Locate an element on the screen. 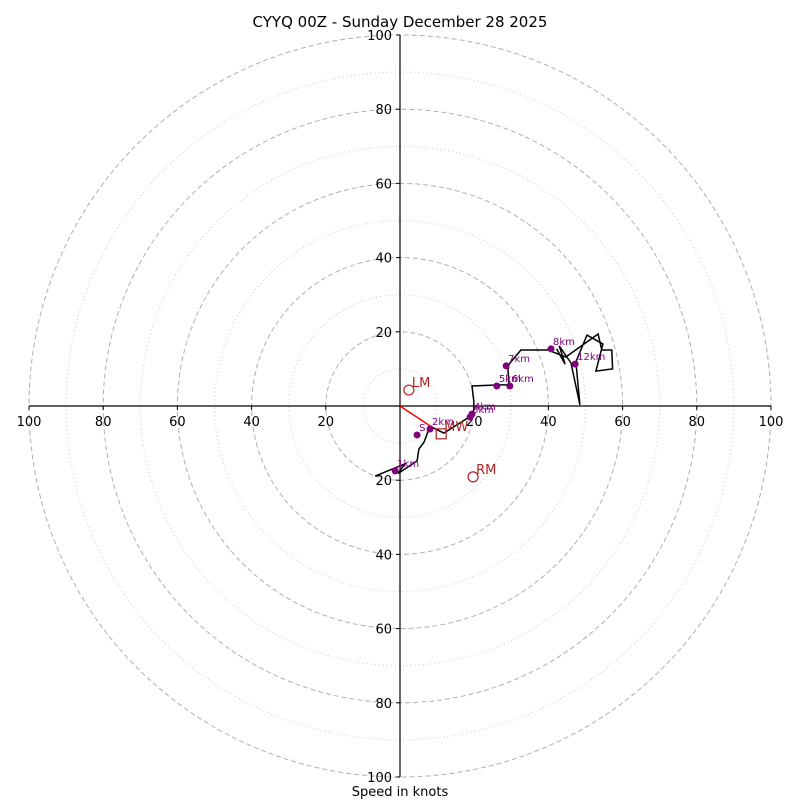  chart-title: CYYQ 00Z - Sunday December 28 2025 is located at coordinates (400, 22).